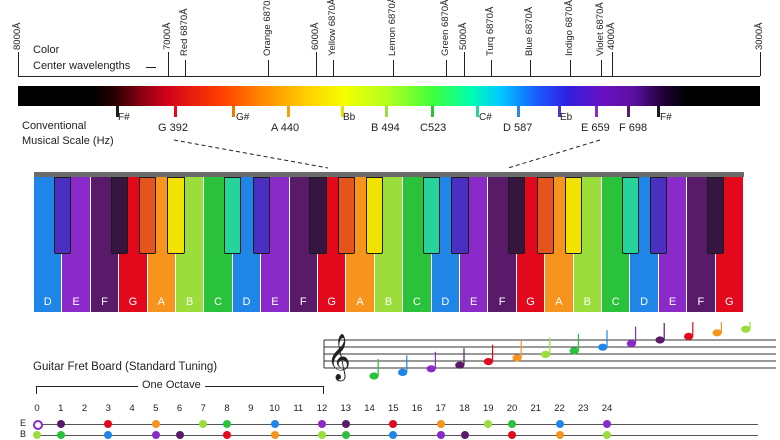  I want to click on note-label: E 659, so click(595, 128).